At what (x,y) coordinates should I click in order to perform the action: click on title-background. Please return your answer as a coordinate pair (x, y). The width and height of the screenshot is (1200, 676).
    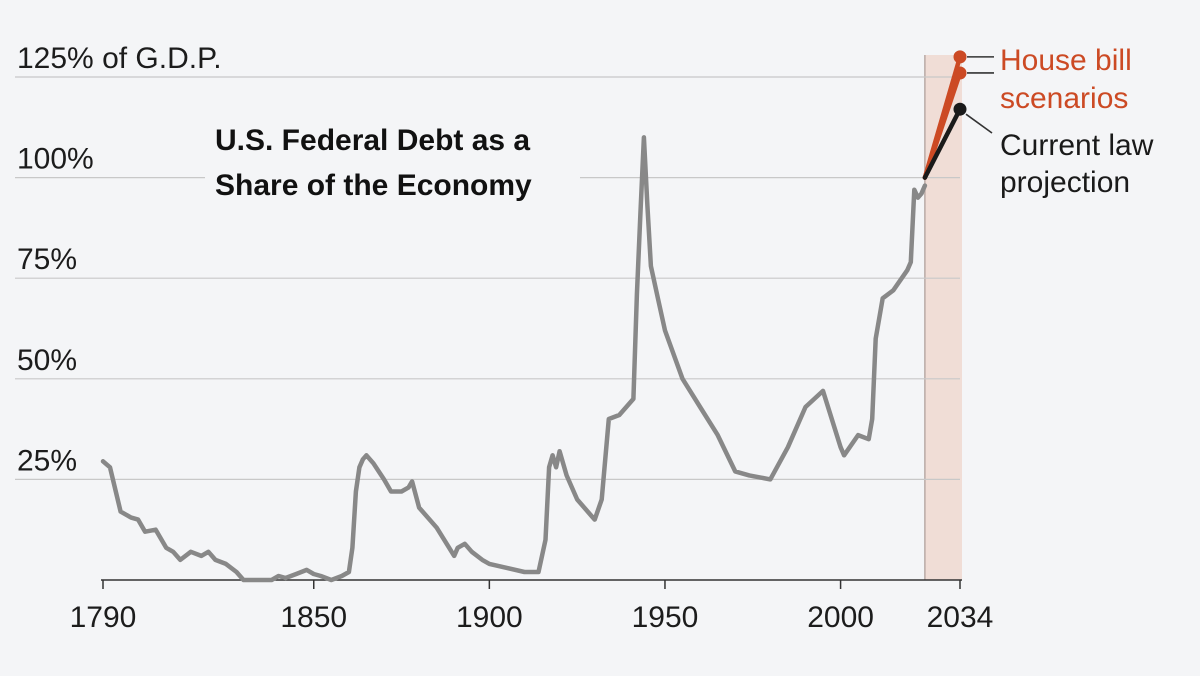
    Looking at the image, I should click on (392, 163).